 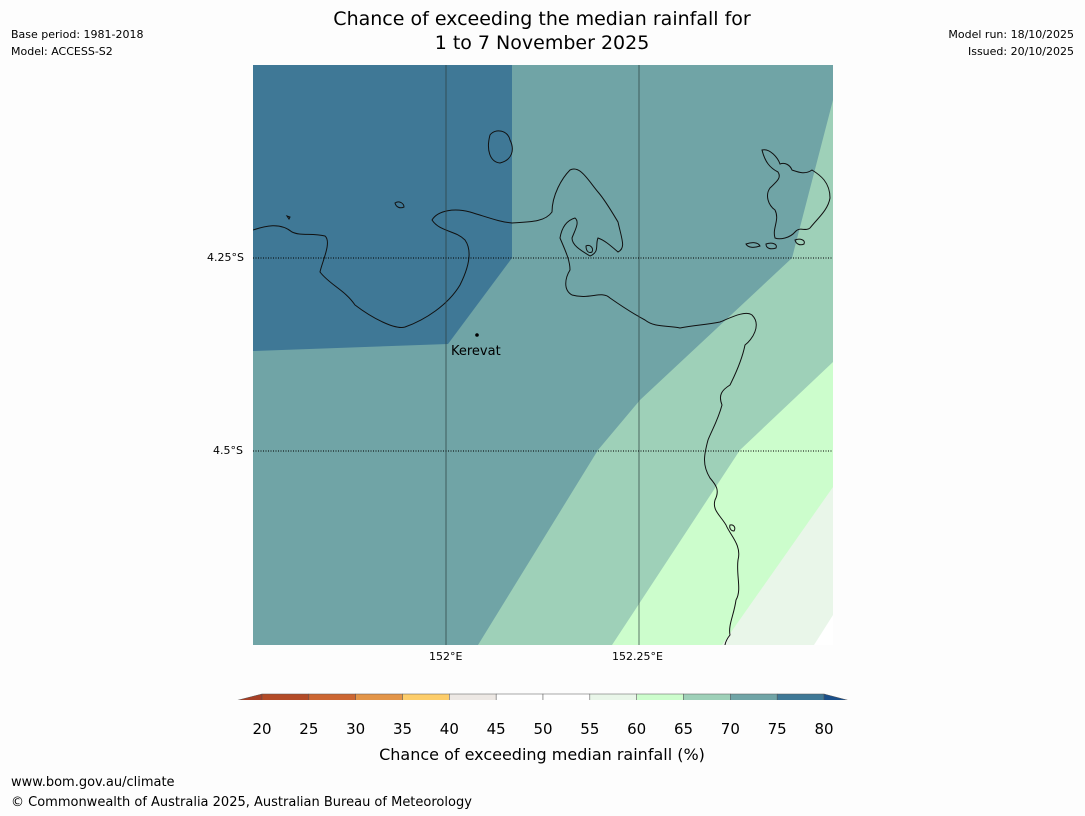 I want to click on colorbar-title: Chance of exceeding median rainfall (%), so click(x=542, y=754).